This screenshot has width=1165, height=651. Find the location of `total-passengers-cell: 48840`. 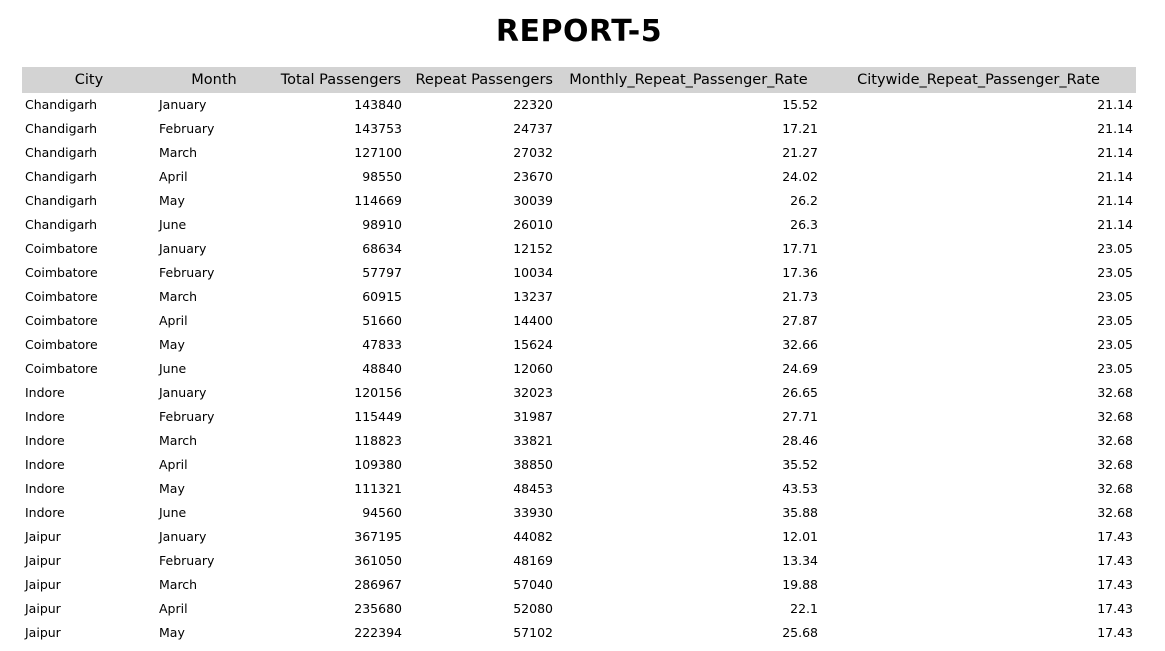

total-passengers-cell: 48840 is located at coordinates (382, 368).